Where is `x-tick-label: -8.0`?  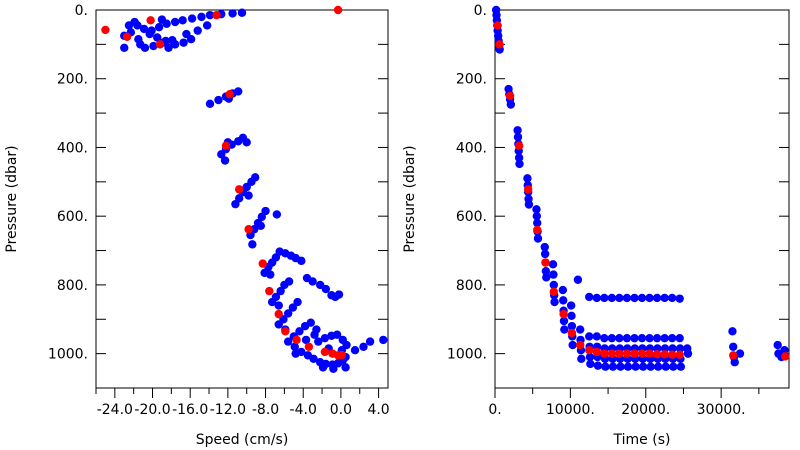
x-tick-label: -8.0 is located at coordinates (265, 410).